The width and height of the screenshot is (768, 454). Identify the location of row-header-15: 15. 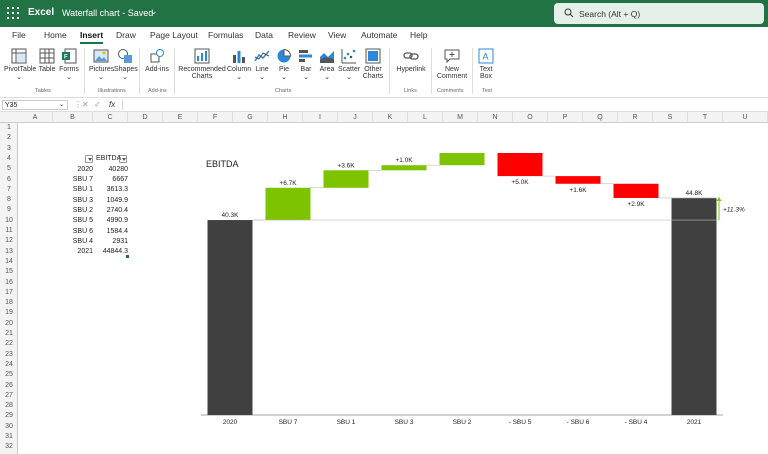
(9, 272).